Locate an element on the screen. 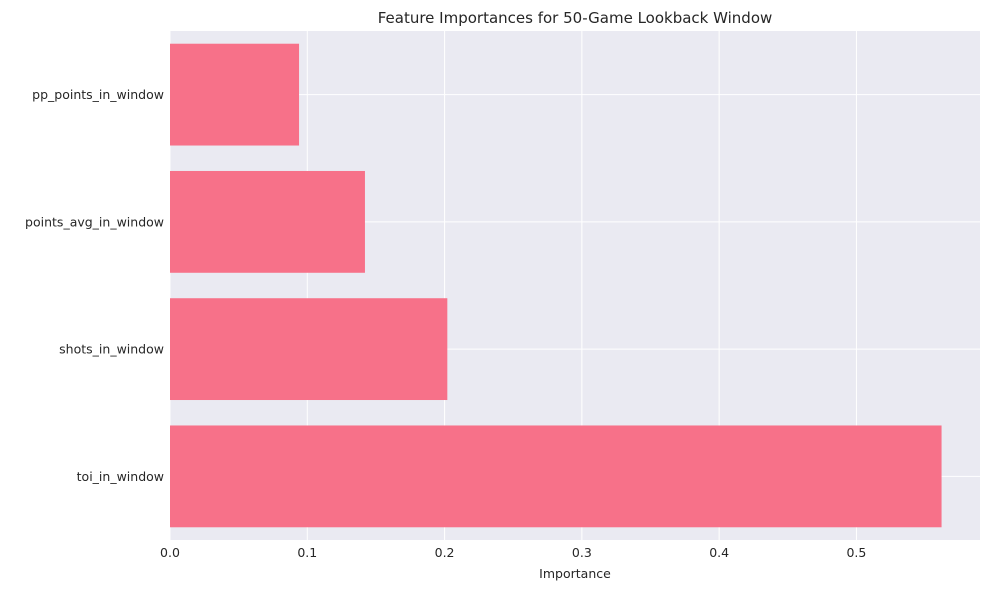  x-tick-label: 0.5 is located at coordinates (856, 552).